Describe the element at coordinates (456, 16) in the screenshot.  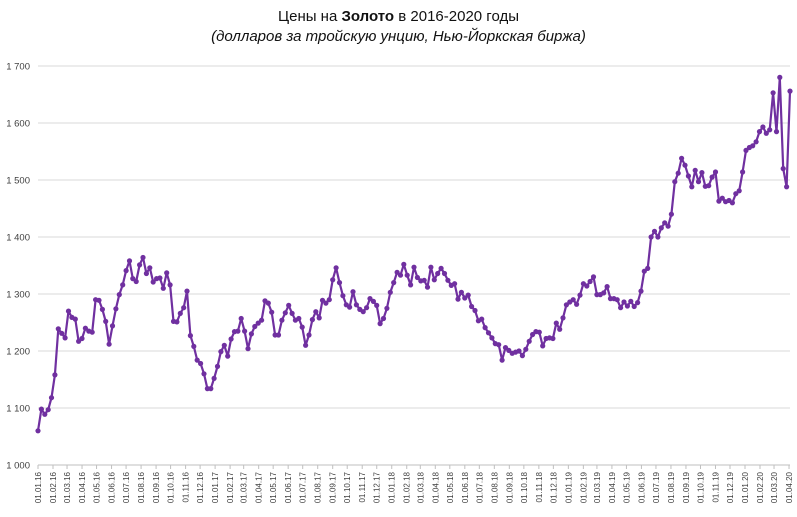
I see `title-suffix: в 2016-2020 годы` at that location.